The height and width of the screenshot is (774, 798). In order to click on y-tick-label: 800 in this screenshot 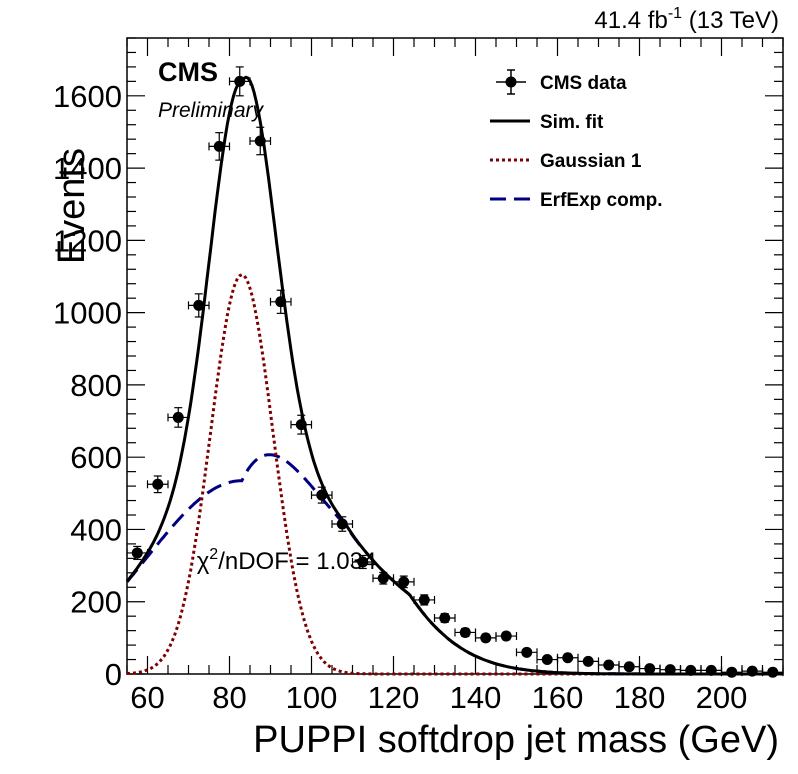, I will do `click(96, 385)`.